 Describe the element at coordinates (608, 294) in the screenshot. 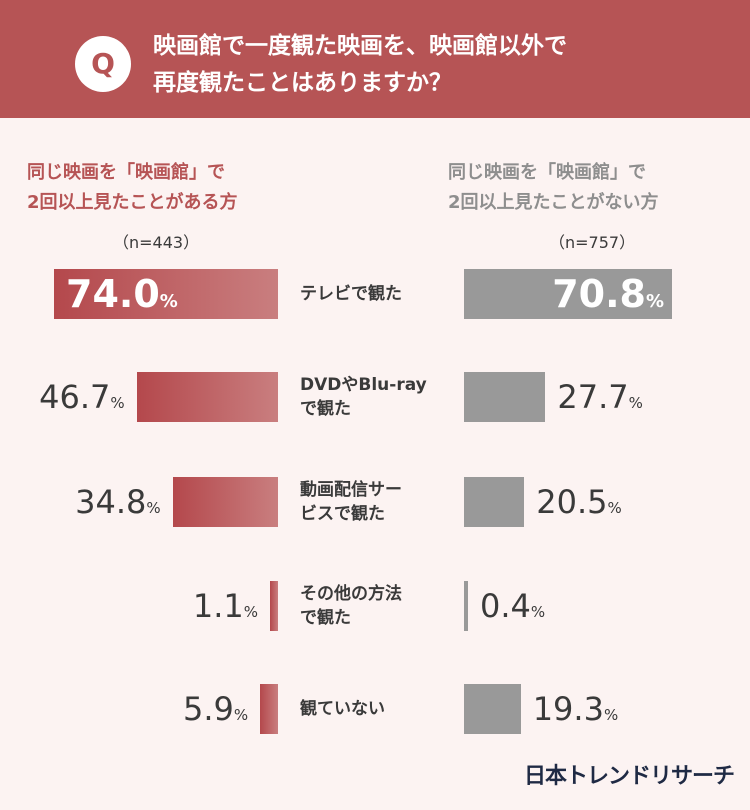

I see `value-right: 70.8%` at that location.